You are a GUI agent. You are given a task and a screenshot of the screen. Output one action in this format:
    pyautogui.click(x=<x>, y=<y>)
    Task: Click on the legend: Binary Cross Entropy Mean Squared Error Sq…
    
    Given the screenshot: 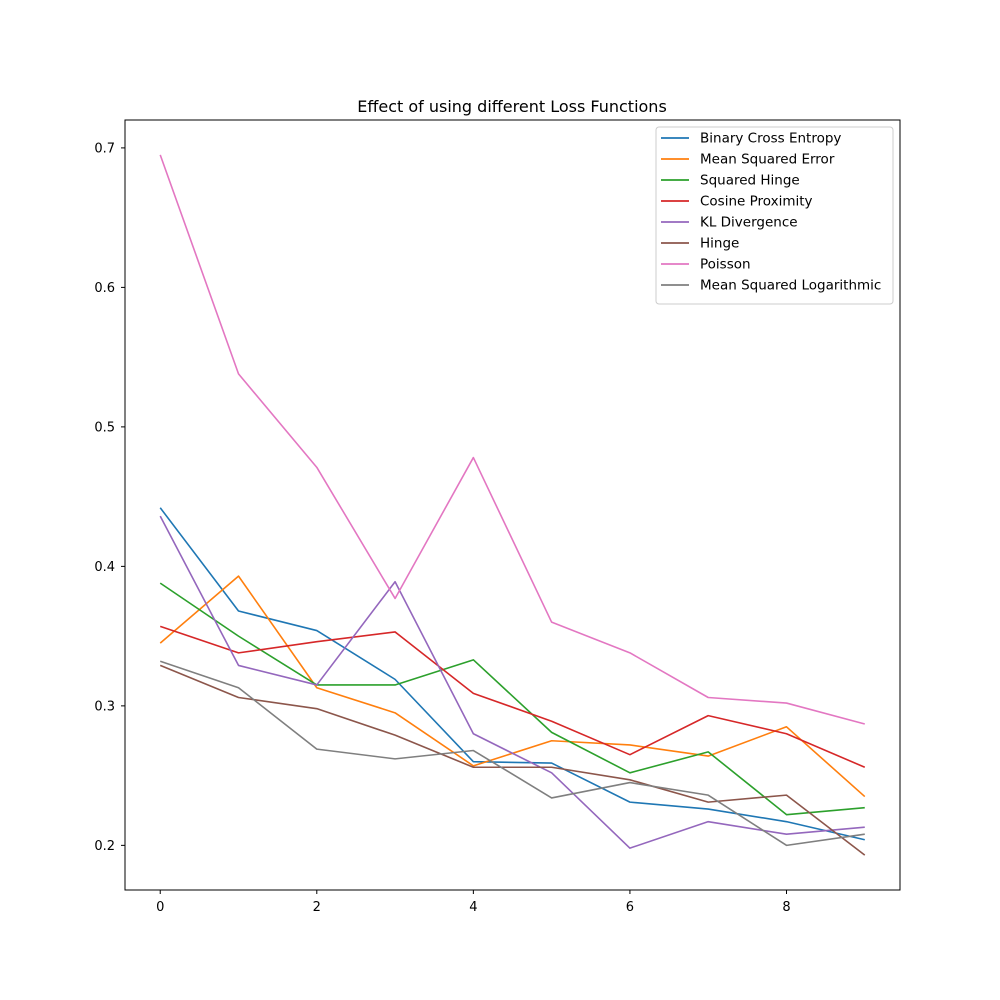 What is the action you would take?
    pyautogui.click(x=774, y=215)
    